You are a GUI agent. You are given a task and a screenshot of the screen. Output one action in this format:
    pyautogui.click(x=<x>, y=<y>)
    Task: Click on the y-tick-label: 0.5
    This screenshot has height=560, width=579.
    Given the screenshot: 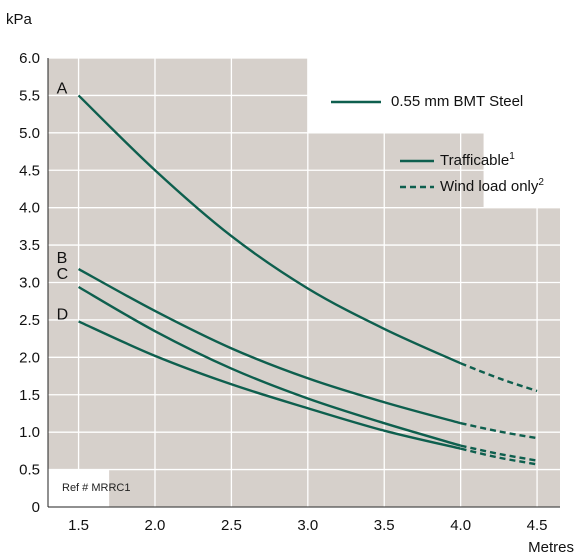 What is the action you would take?
    pyautogui.click(x=29, y=470)
    